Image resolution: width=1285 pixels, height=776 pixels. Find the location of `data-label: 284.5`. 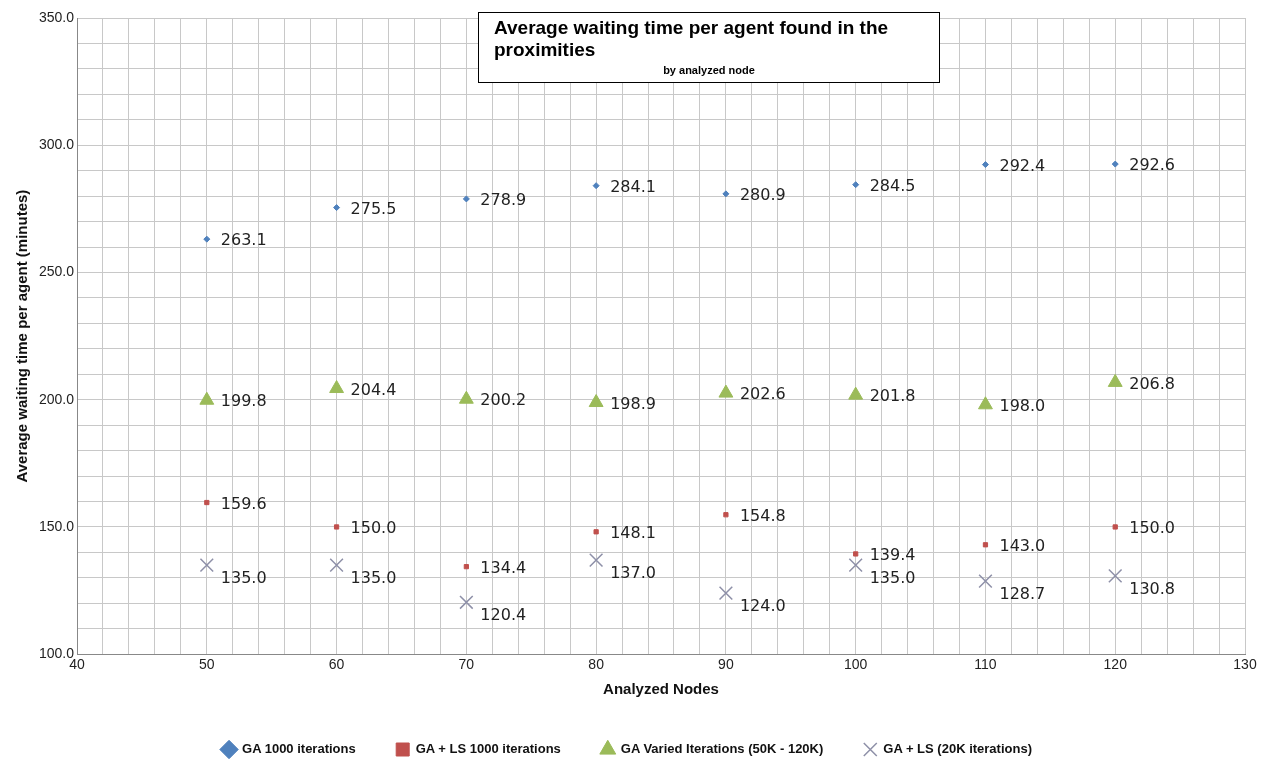

data-label: 284.5 is located at coordinates (892, 185).